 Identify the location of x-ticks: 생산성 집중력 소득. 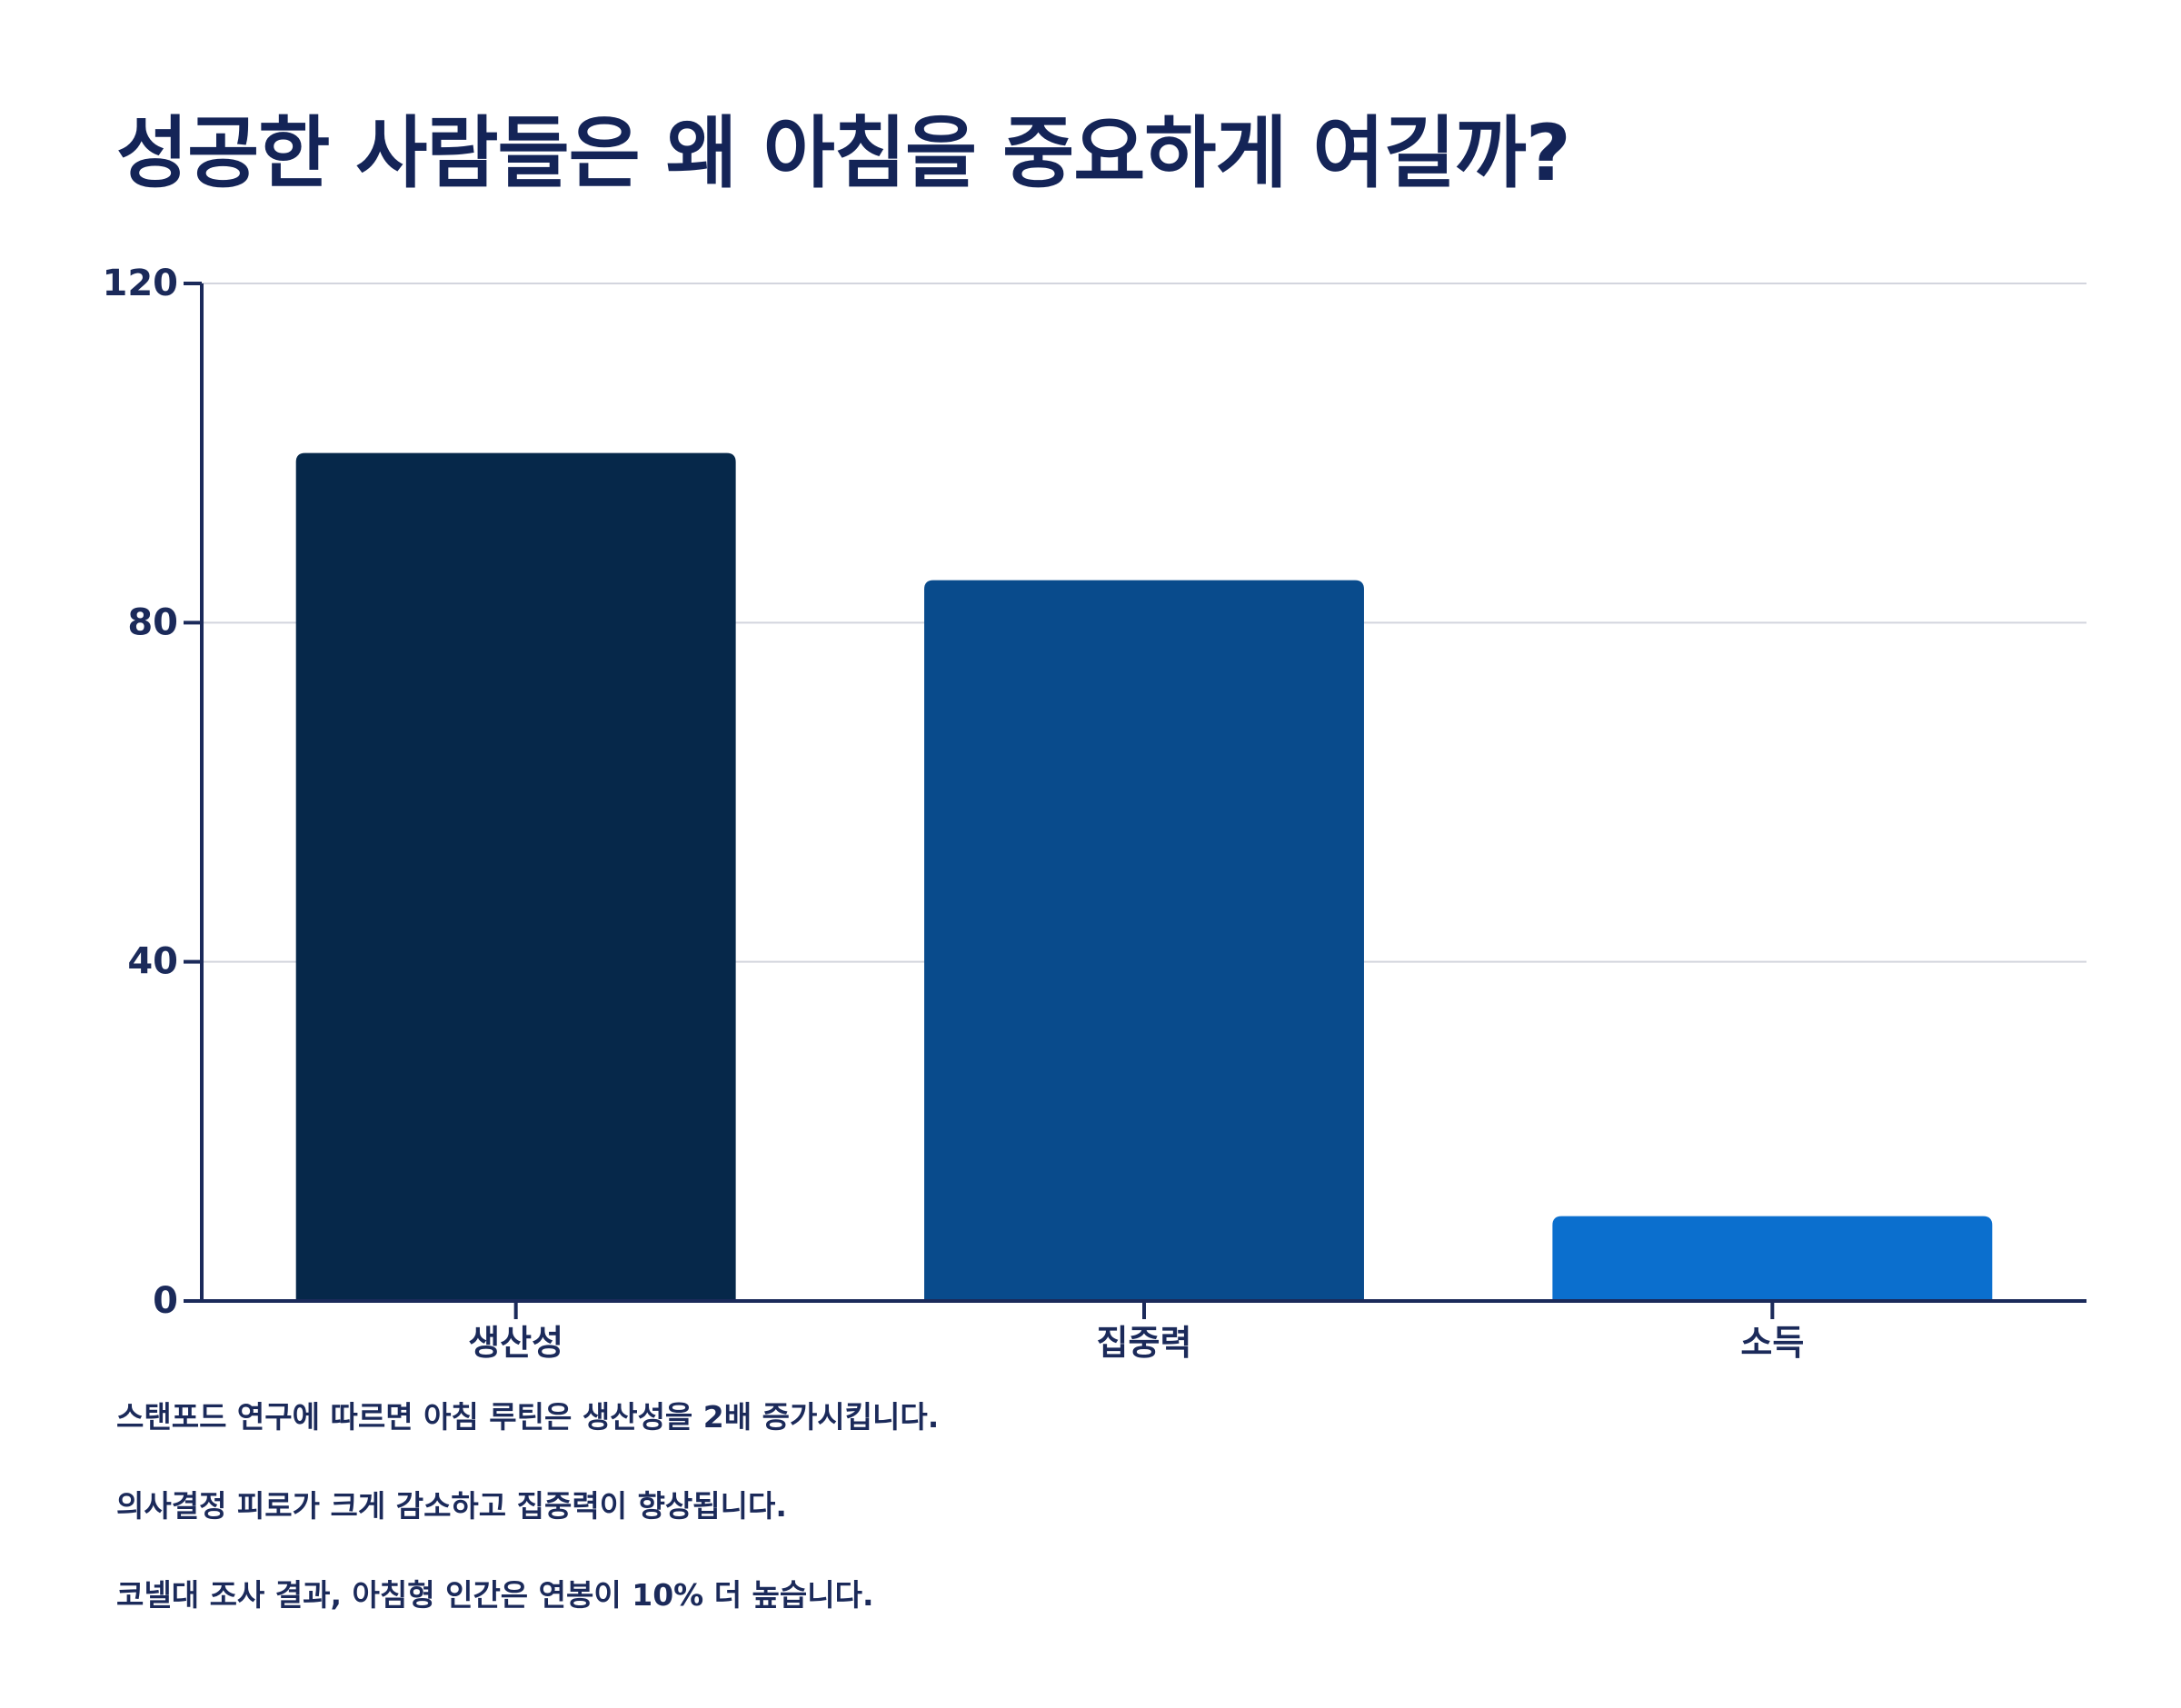
(1136, 1332).